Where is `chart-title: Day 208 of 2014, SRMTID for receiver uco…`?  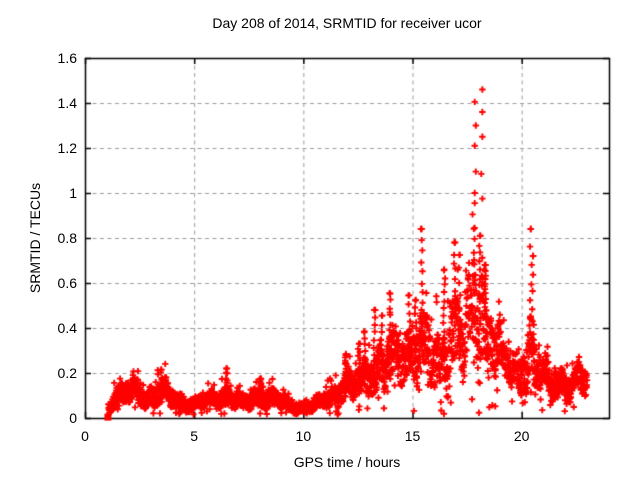 chart-title: Day 208 of 2014, SRMTID for receiver uco… is located at coordinates (347, 23).